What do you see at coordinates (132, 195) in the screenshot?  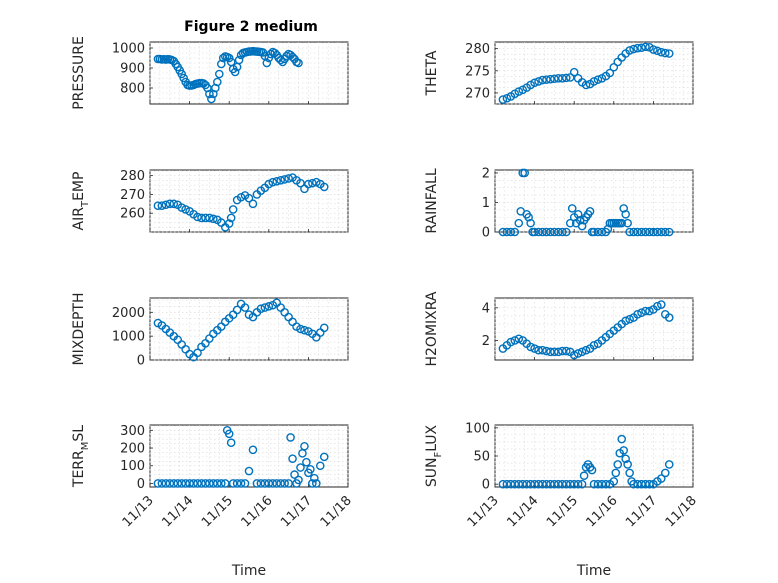 I see `y-tick-label: 270` at bounding box center [132, 195].